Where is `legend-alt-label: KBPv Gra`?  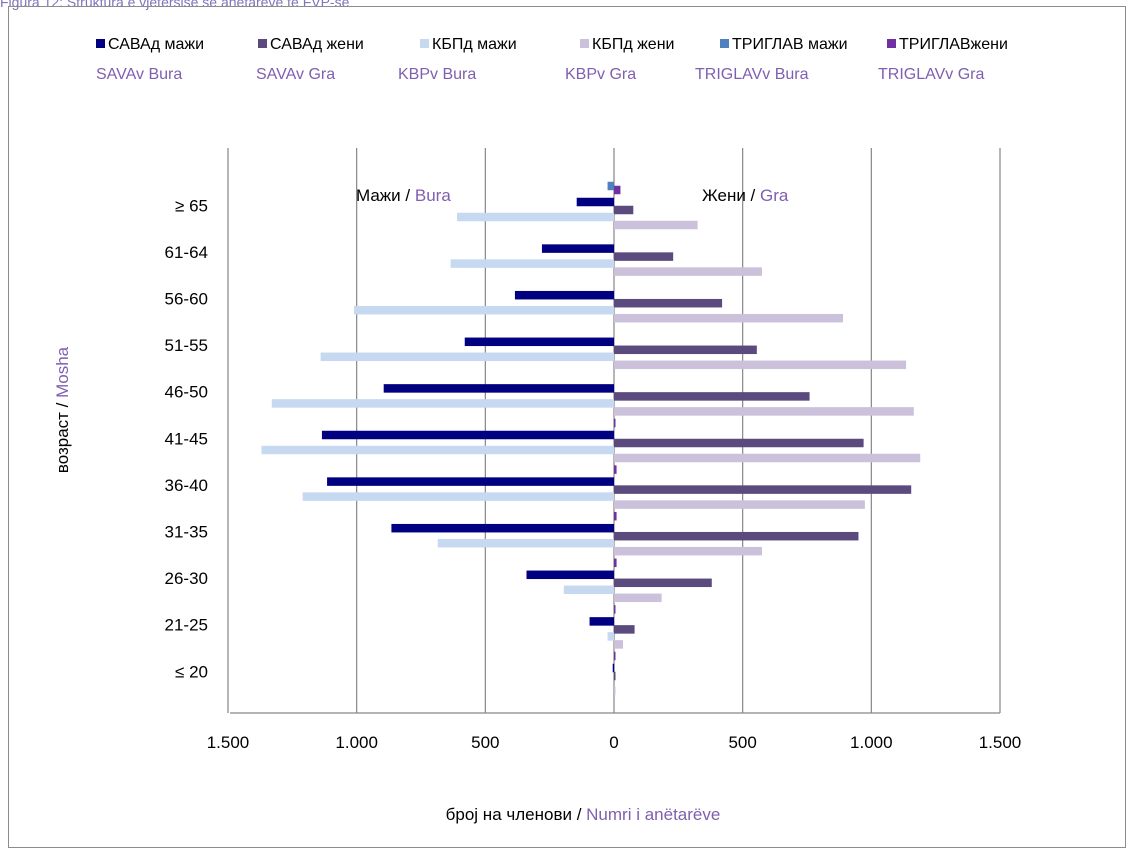 legend-alt-label: KBPv Gra is located at coordinates (600, 74).